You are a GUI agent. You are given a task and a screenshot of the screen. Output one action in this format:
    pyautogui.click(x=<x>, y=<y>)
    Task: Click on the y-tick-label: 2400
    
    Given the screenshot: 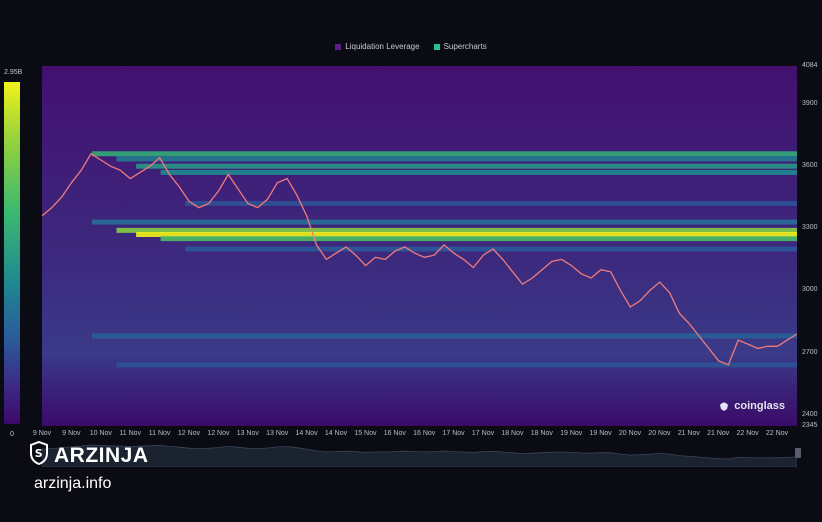 What is the action you would take?
    pyautogui.click(x=810, y=414)
    